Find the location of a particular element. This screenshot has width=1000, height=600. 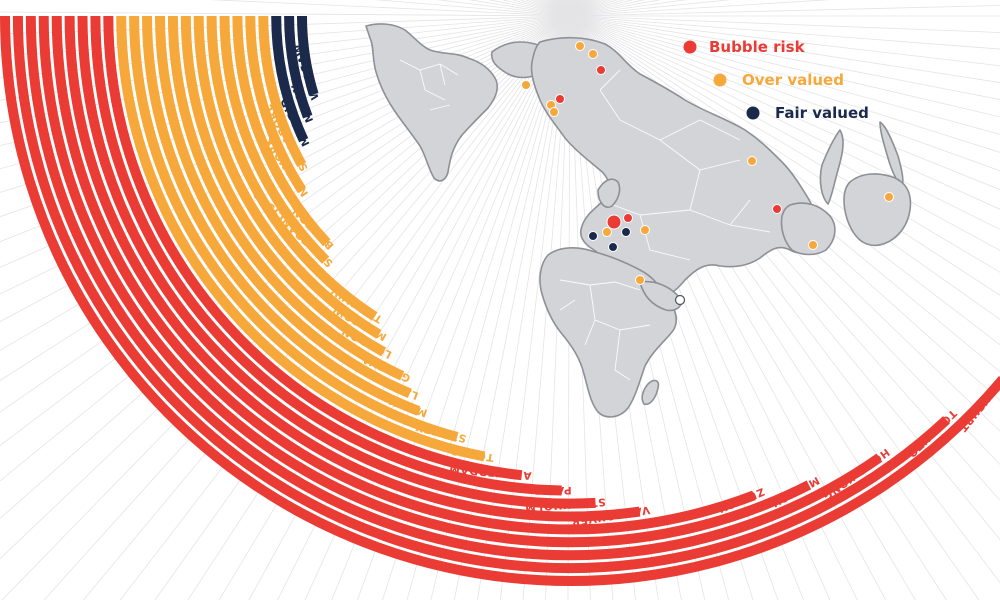

bar-tel-aviv is located at coordinates (292, 168).